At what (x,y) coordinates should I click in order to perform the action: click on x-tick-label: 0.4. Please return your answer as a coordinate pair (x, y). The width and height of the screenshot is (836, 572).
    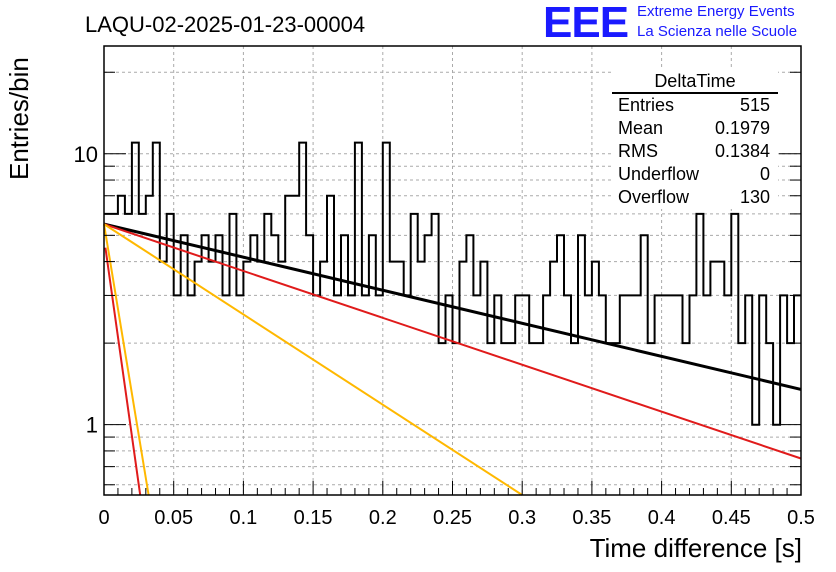
    Looking at the image, I should click on (662, 518).